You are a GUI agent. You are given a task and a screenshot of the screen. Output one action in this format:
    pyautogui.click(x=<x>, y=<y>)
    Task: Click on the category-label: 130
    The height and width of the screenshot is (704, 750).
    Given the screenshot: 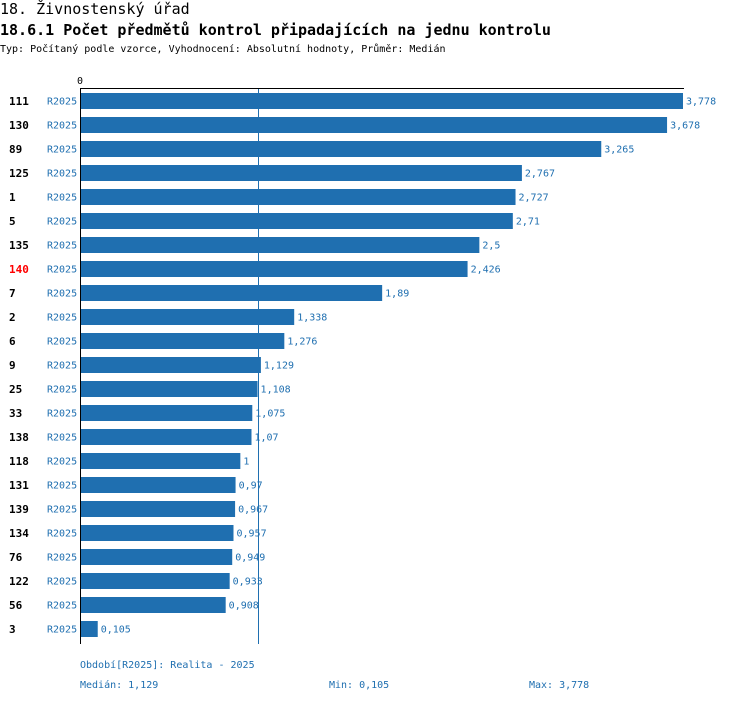 What is the action you would take?
    pyautogui.click(x=19, y=125)
    